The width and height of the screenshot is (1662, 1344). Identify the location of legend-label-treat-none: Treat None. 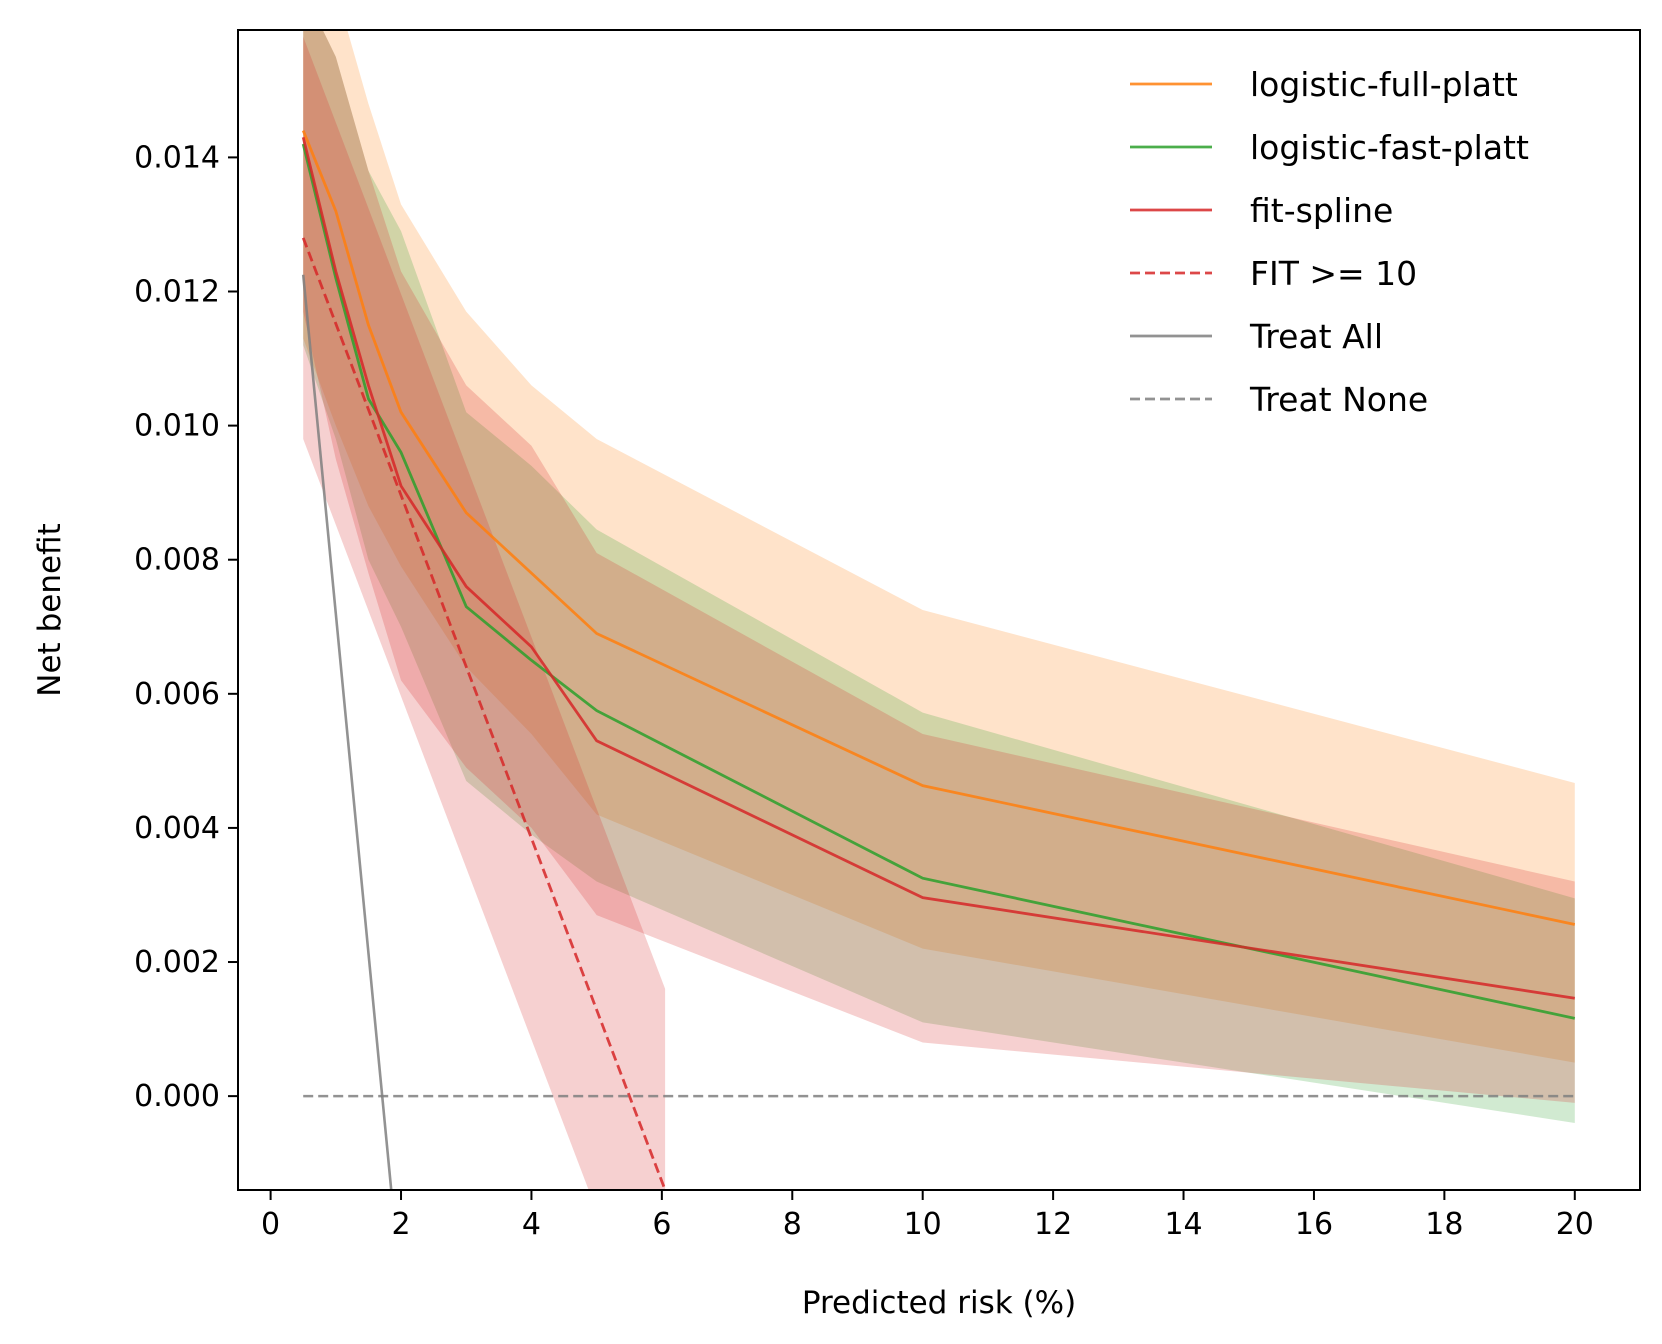
(1338, 399).